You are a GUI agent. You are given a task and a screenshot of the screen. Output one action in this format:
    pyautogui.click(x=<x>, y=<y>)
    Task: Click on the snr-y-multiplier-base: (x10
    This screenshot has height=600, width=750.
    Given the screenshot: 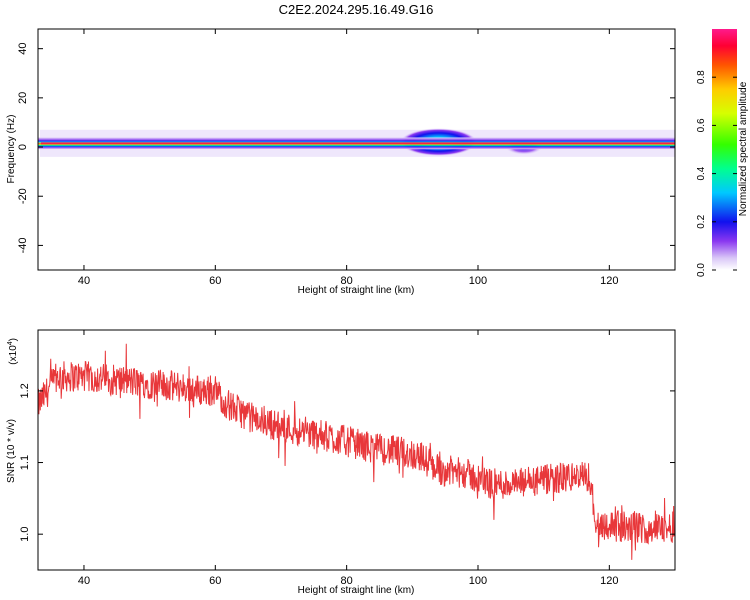 What is the action you would take?
    pyautogui.click(x=13, y=355)
    